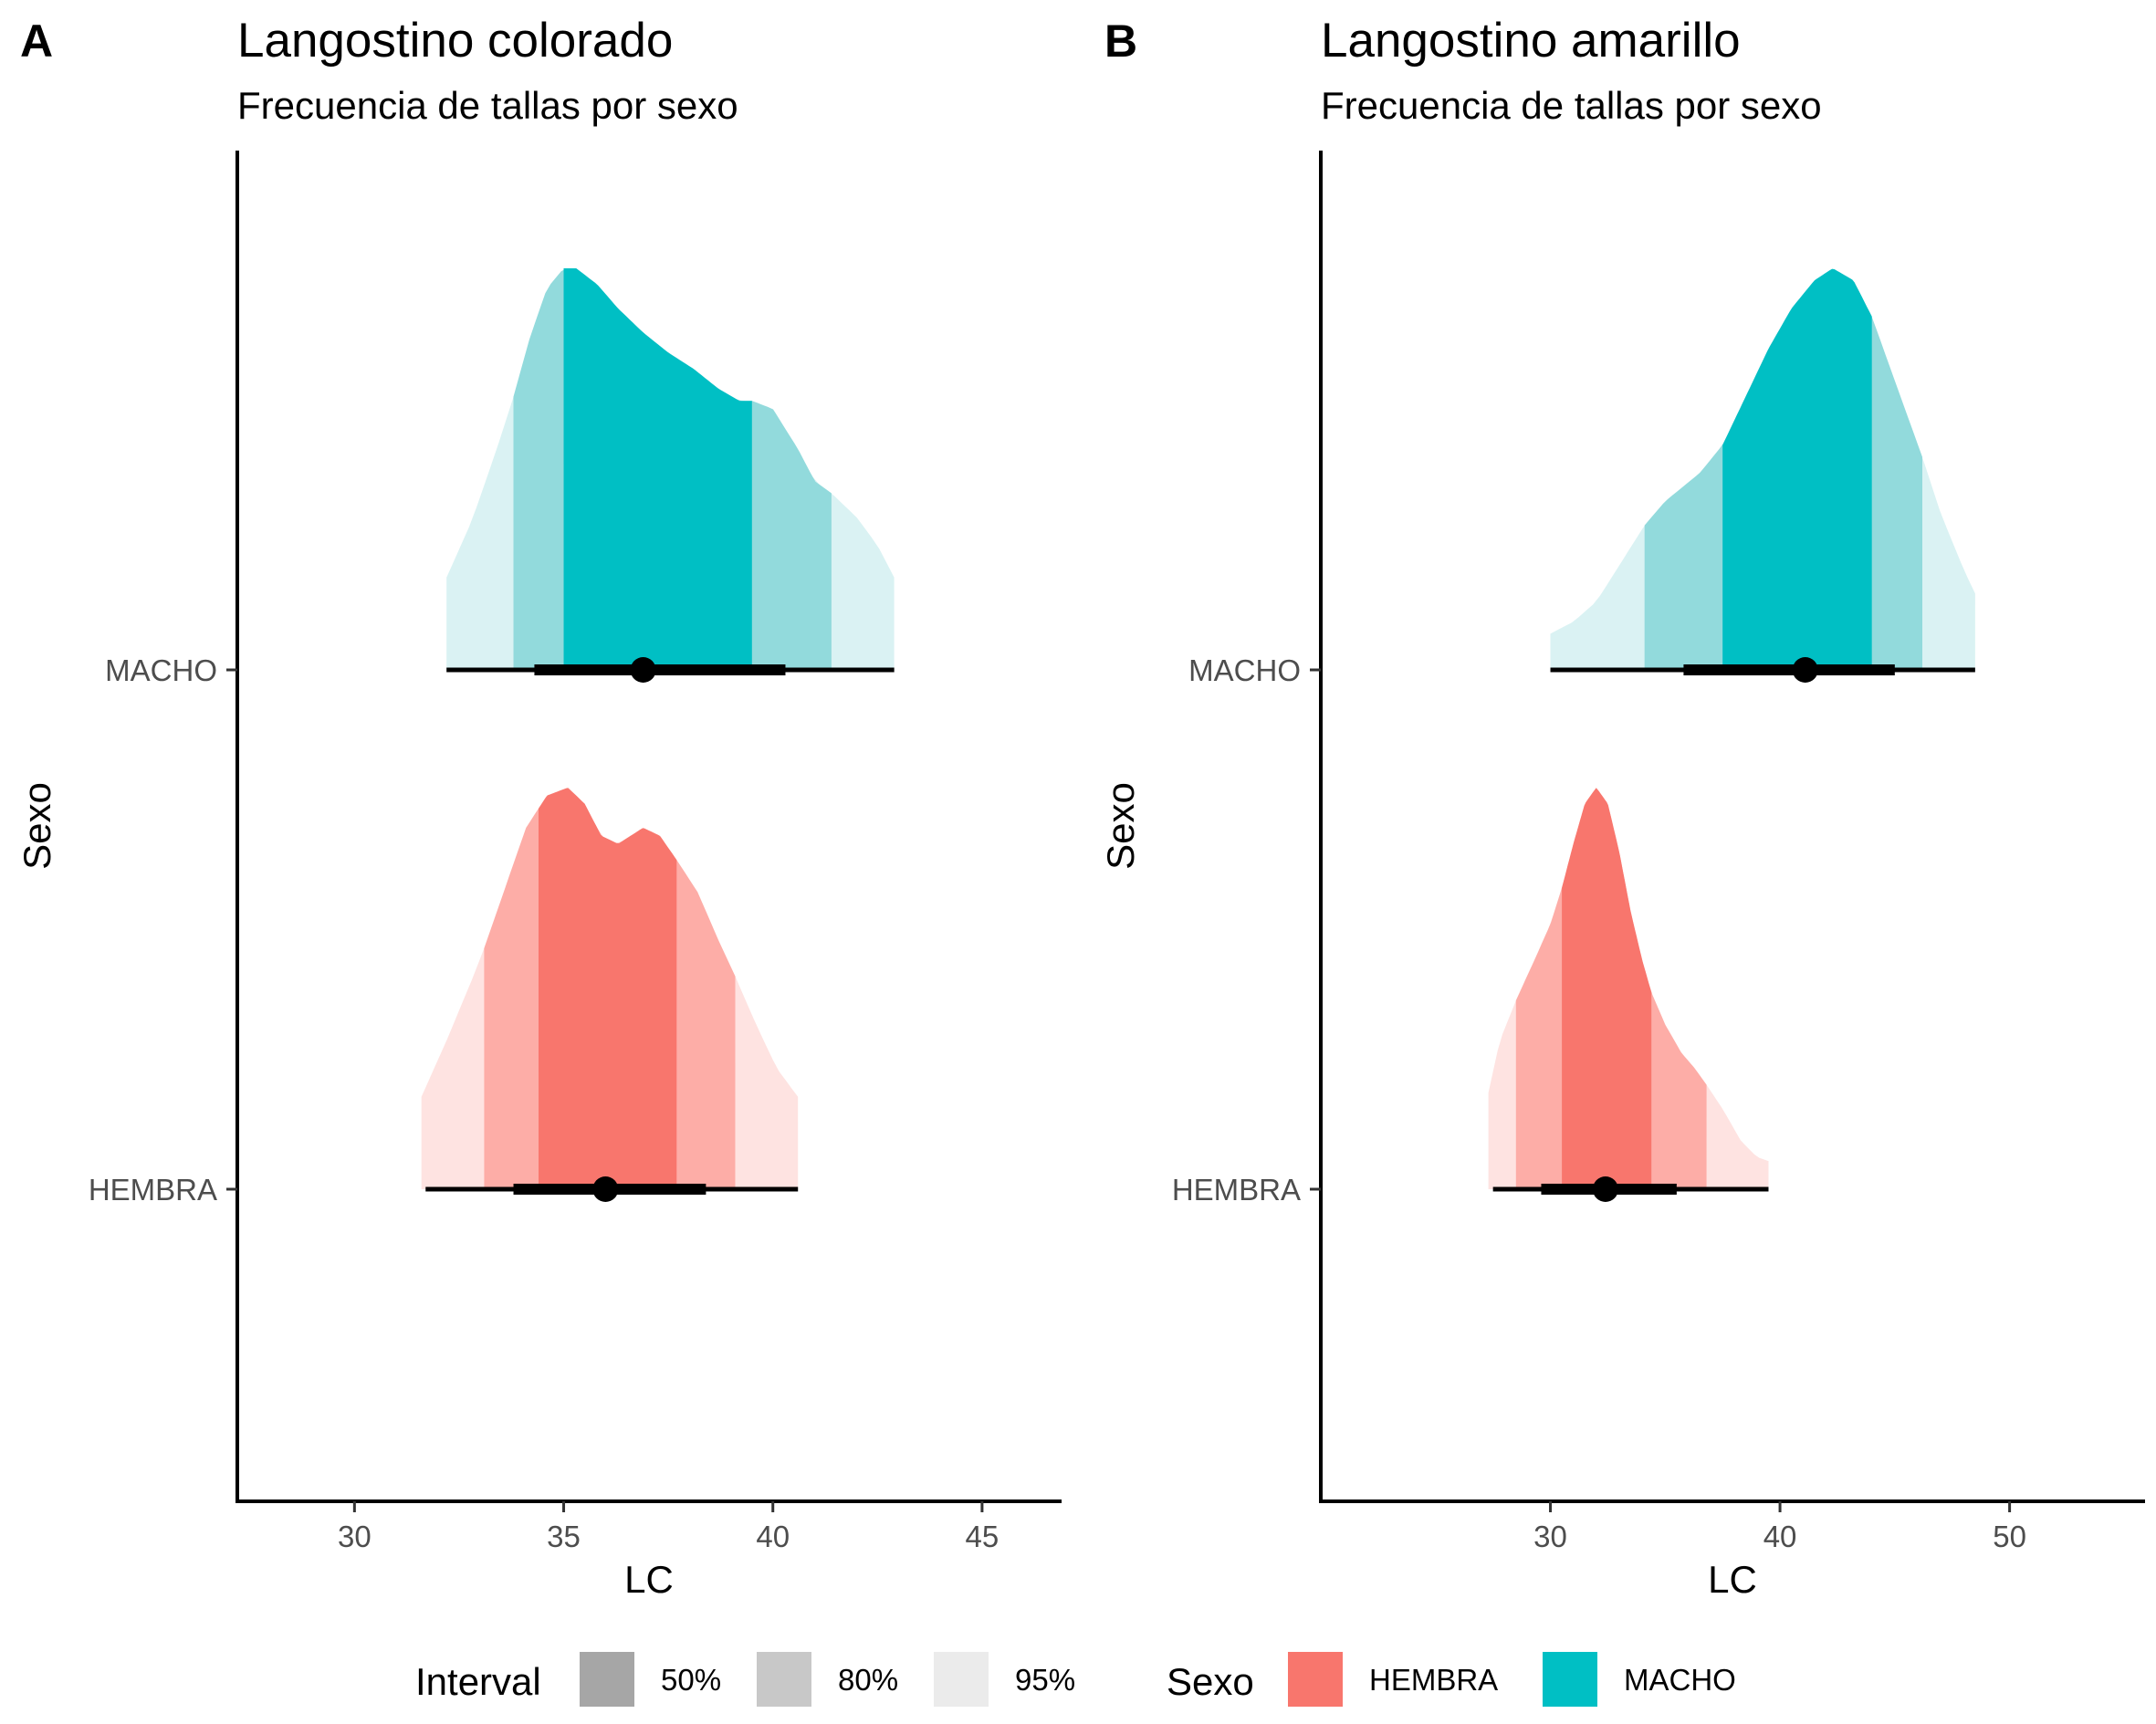 This screenshot has height=1724, width=2156. What do you see at coordinates (1531, 41) in the screenshot?
I see `chart-title: Langostino amarillo` at bounding box center [1531, 41].